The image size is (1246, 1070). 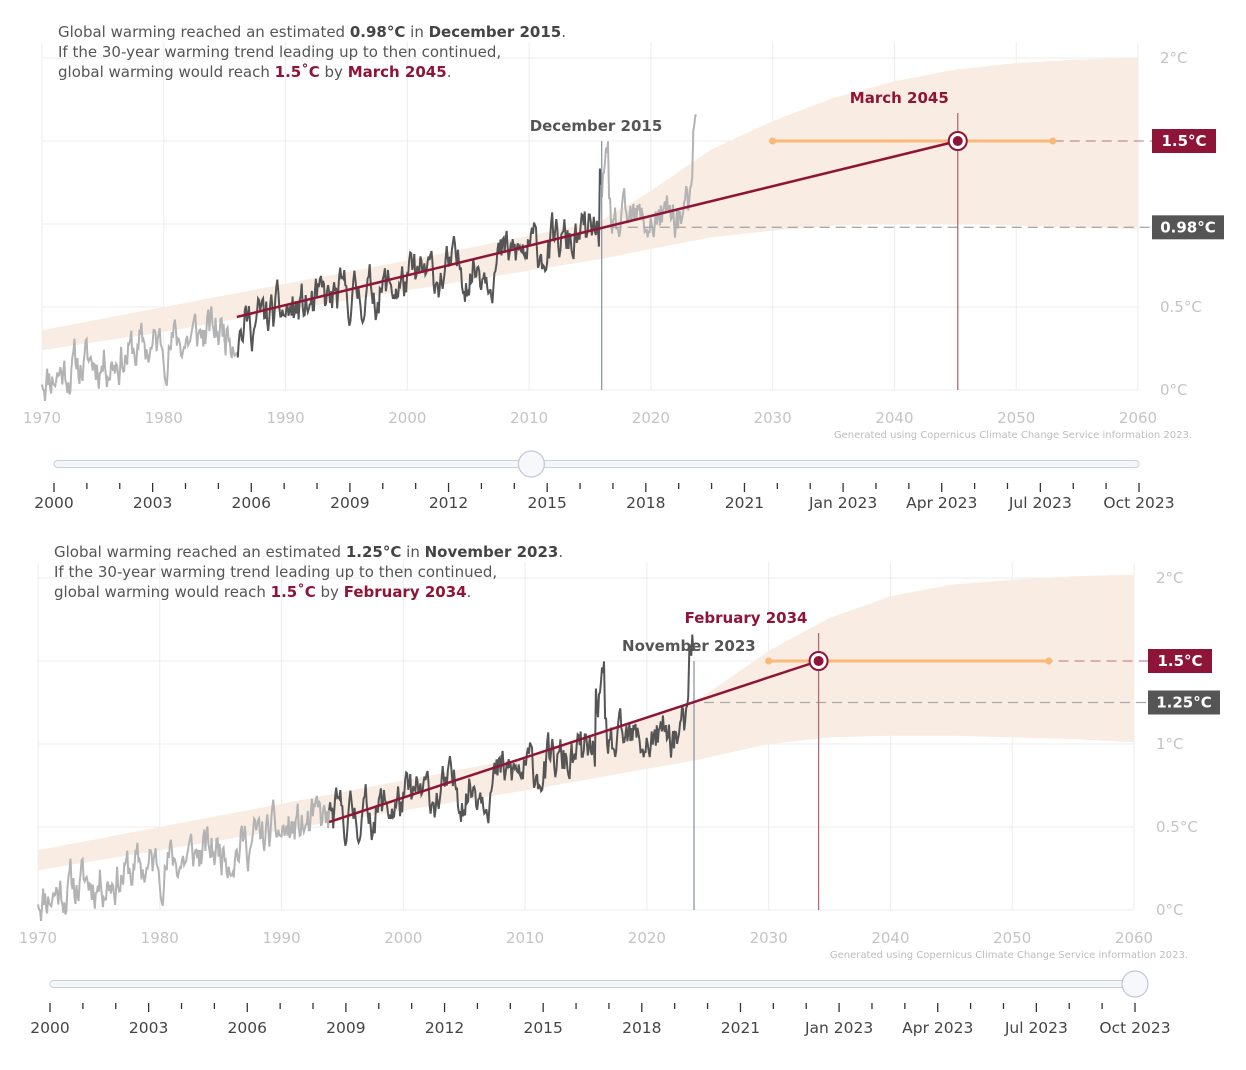 What do you see at coordinates (596, 126) in the screenshot?
I see `current-date-label: December 2015` at bounding box center [596, 126].